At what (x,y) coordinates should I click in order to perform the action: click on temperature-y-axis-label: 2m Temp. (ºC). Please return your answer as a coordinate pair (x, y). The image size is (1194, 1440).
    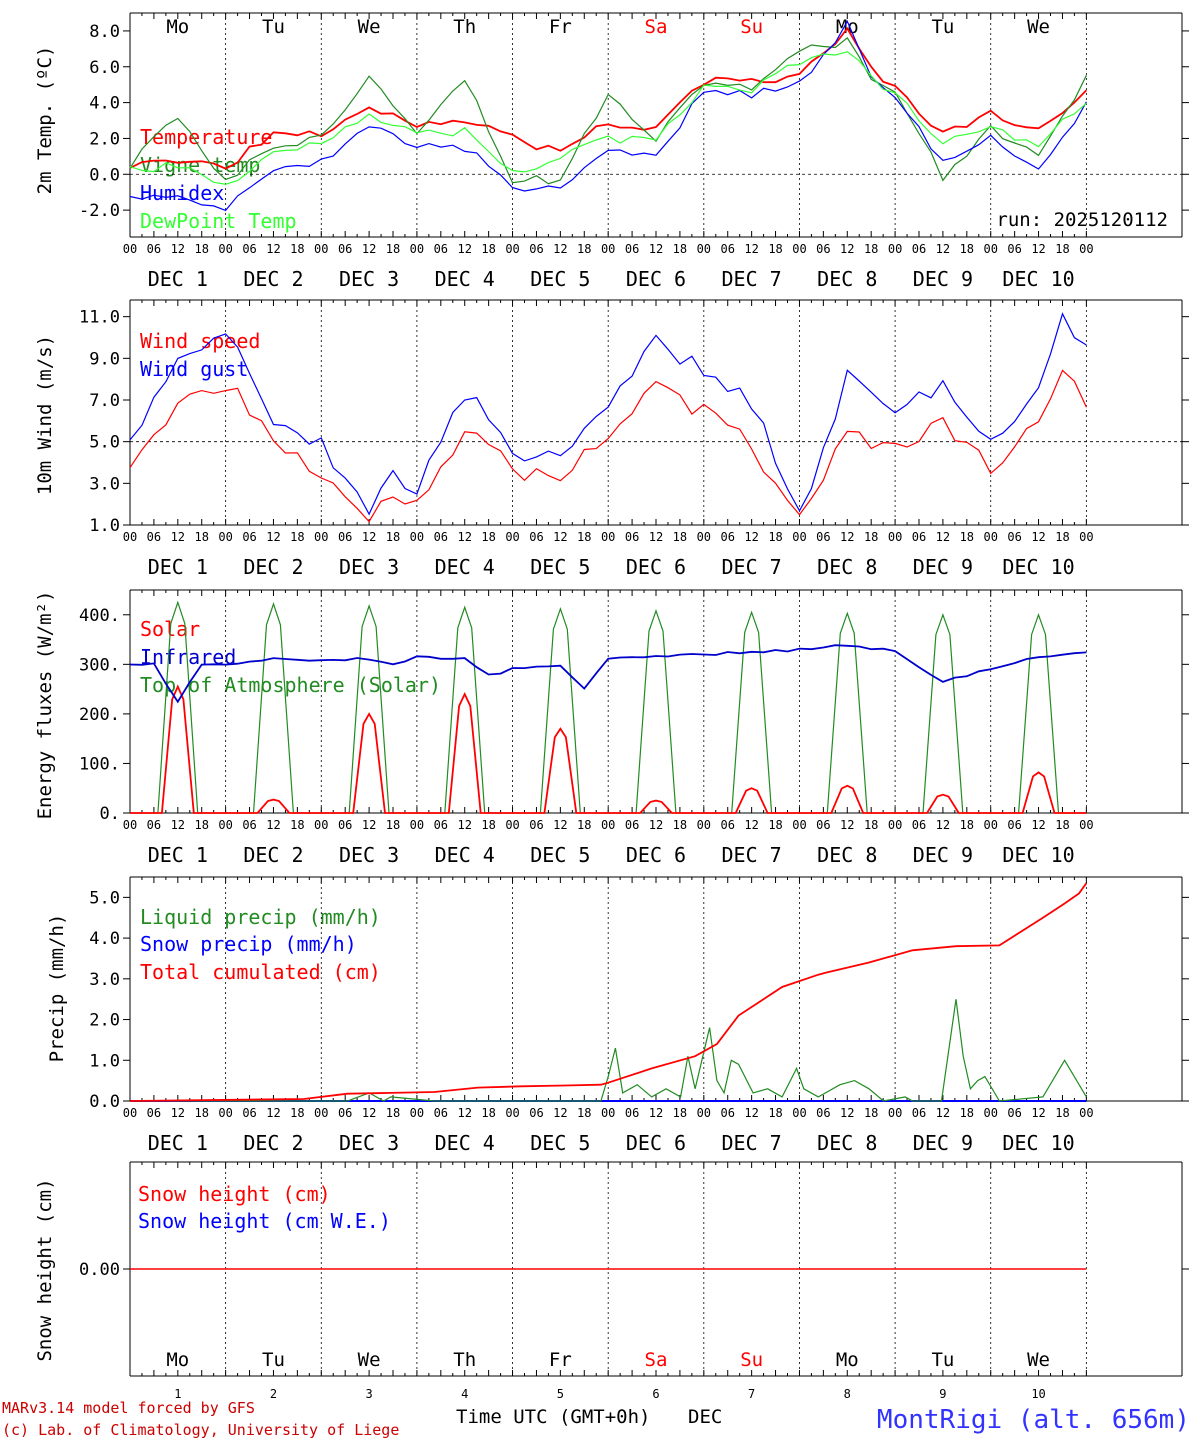
    Looking at the image, I should click on (45, 120).